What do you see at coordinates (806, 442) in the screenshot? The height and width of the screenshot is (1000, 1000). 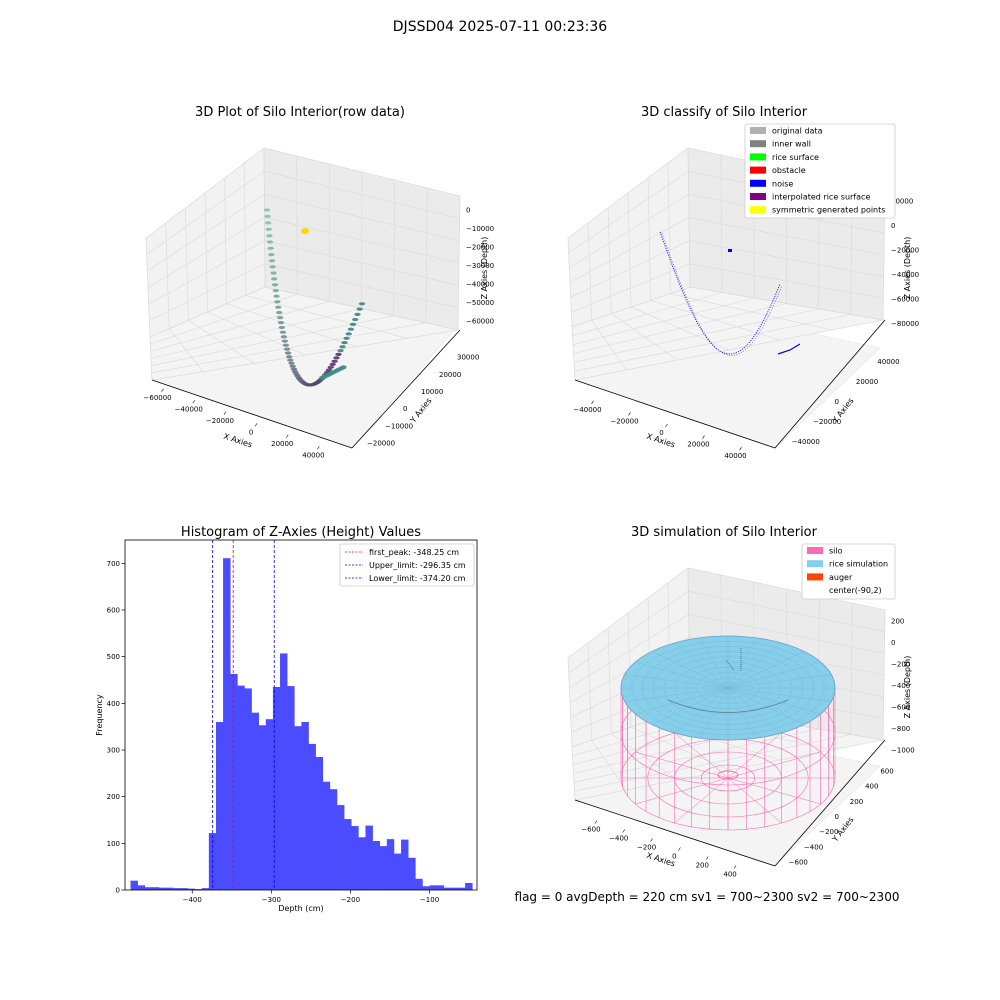 I see `plot2-y-tick-label: −40000` at bounding box center [806, 442].